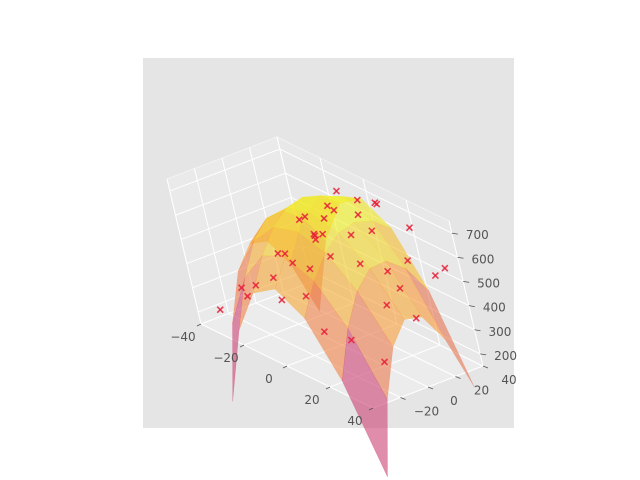  Describe the element at coordinates (332, 276) in the screenshot. I see `scatter-points` at that location.